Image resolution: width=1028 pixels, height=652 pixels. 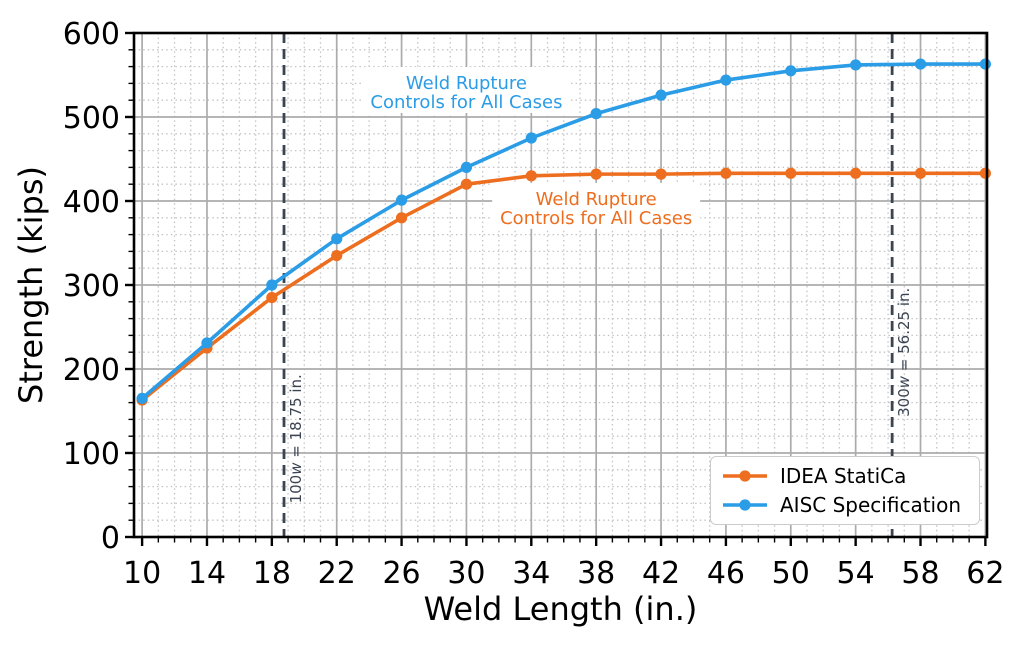 What do you see at coordinates (596, 573) in the screenshot?
I see `x-tick-label: 38` at bounding box center [596, 573].